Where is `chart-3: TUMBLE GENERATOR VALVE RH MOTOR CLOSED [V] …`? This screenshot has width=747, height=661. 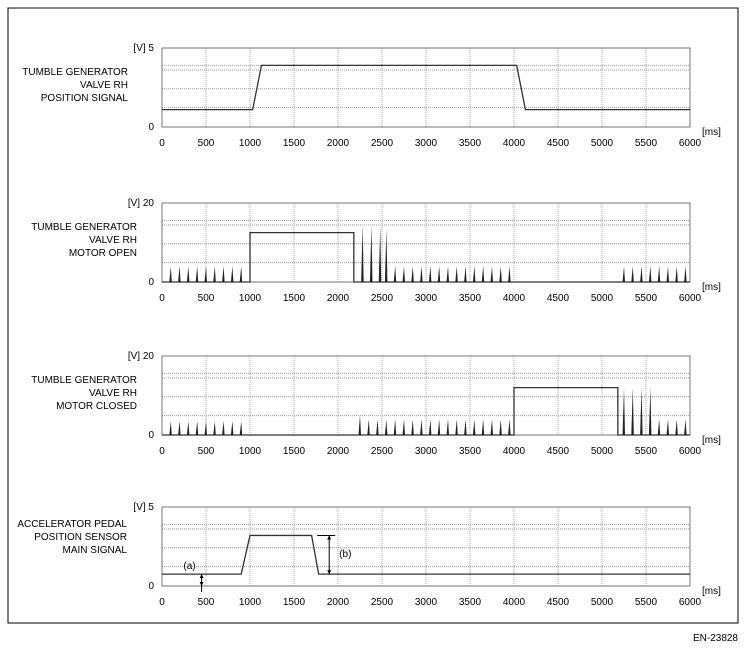
chart-3: TUMBLE GENERATOR VALVE RH MOTOR CLOSED [V] … is located at coordinates (376, 404).